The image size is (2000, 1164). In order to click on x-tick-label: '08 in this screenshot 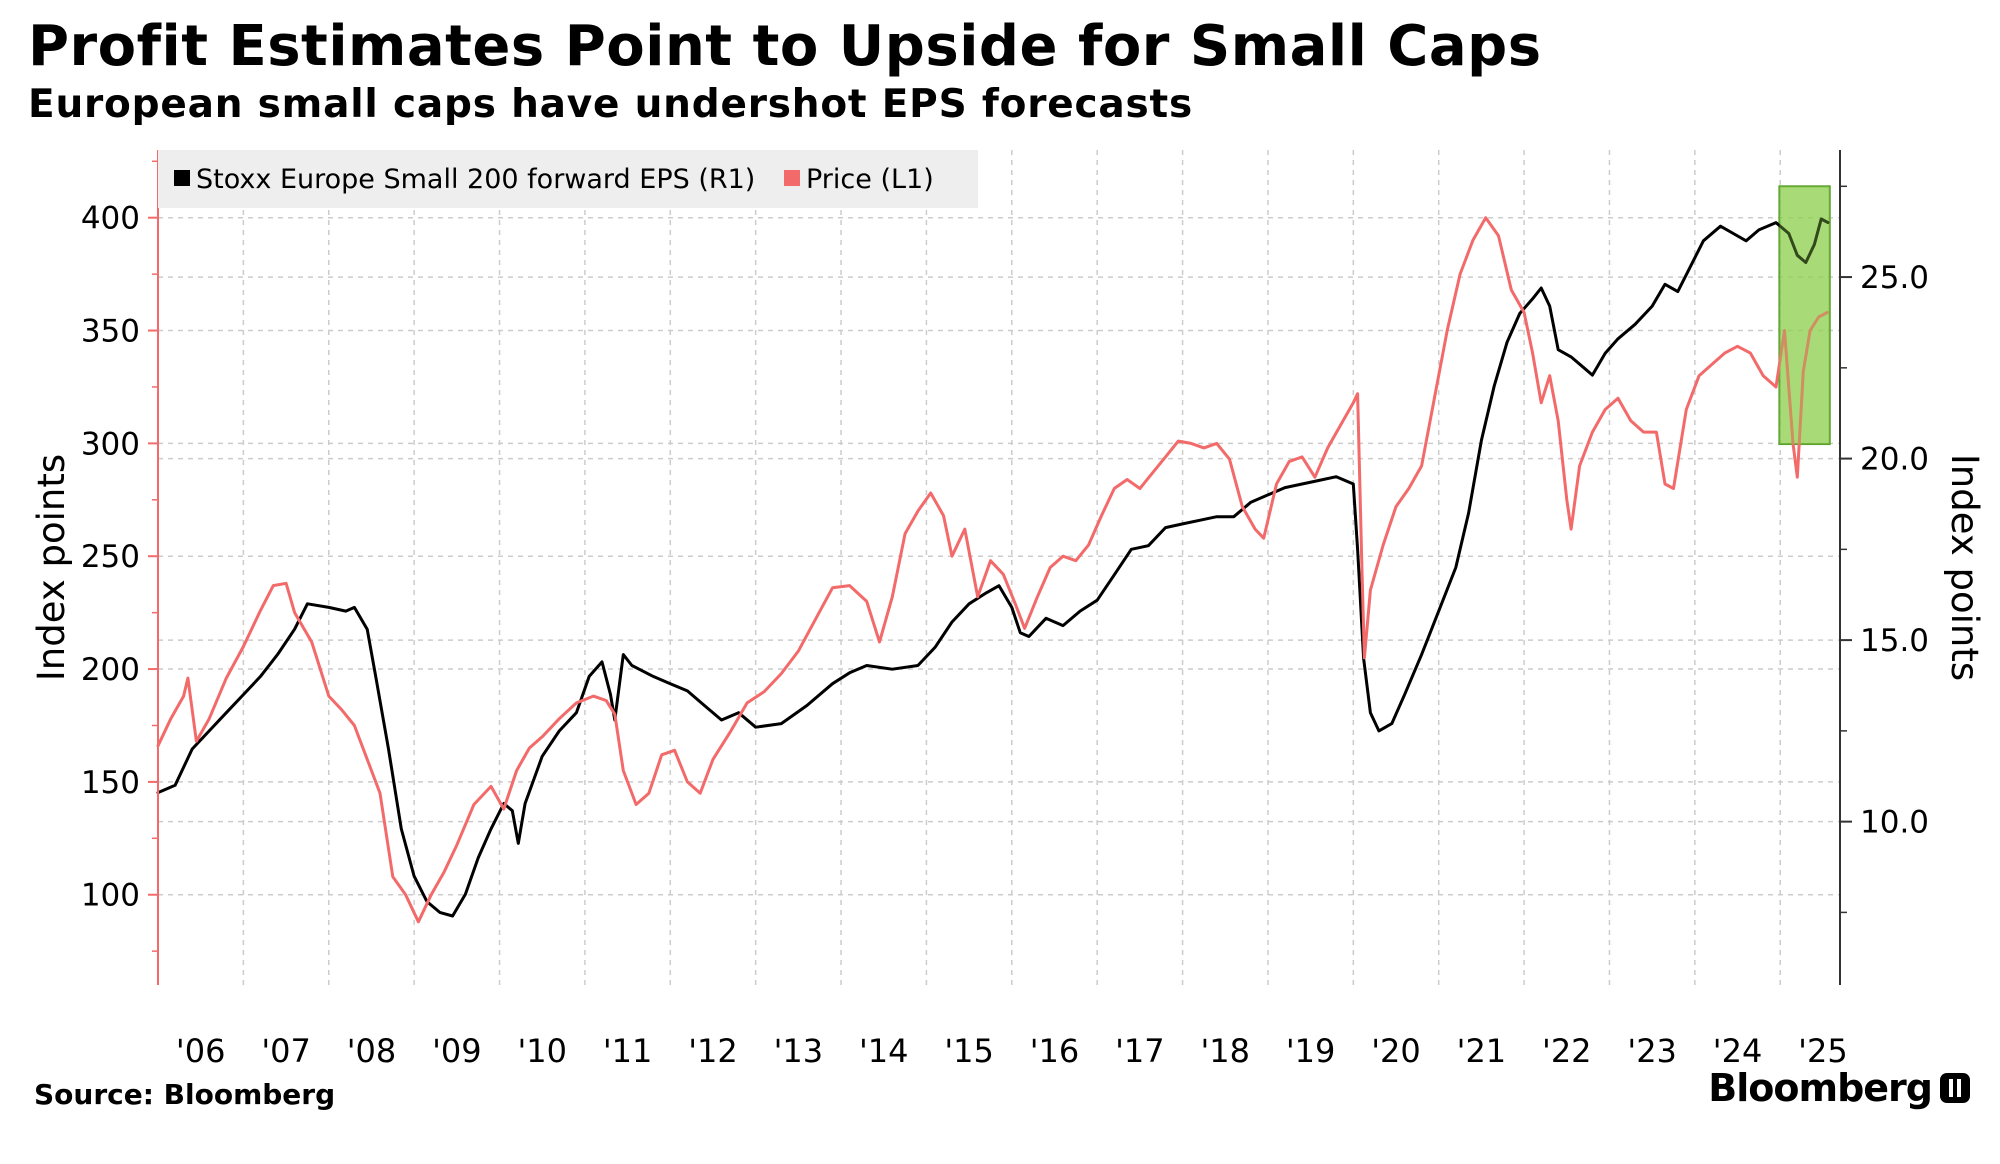, I will do `click(372, 1051)`.